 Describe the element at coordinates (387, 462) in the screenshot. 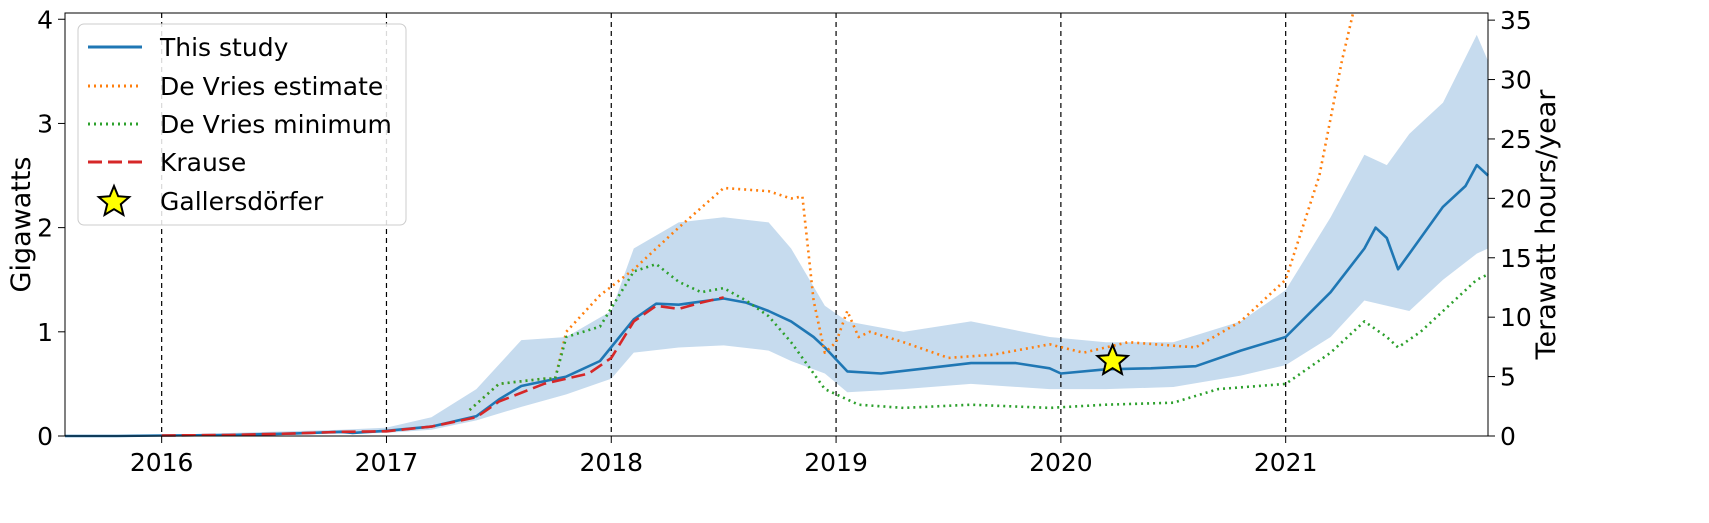

I see `x-tick-label: 2017` at that location.